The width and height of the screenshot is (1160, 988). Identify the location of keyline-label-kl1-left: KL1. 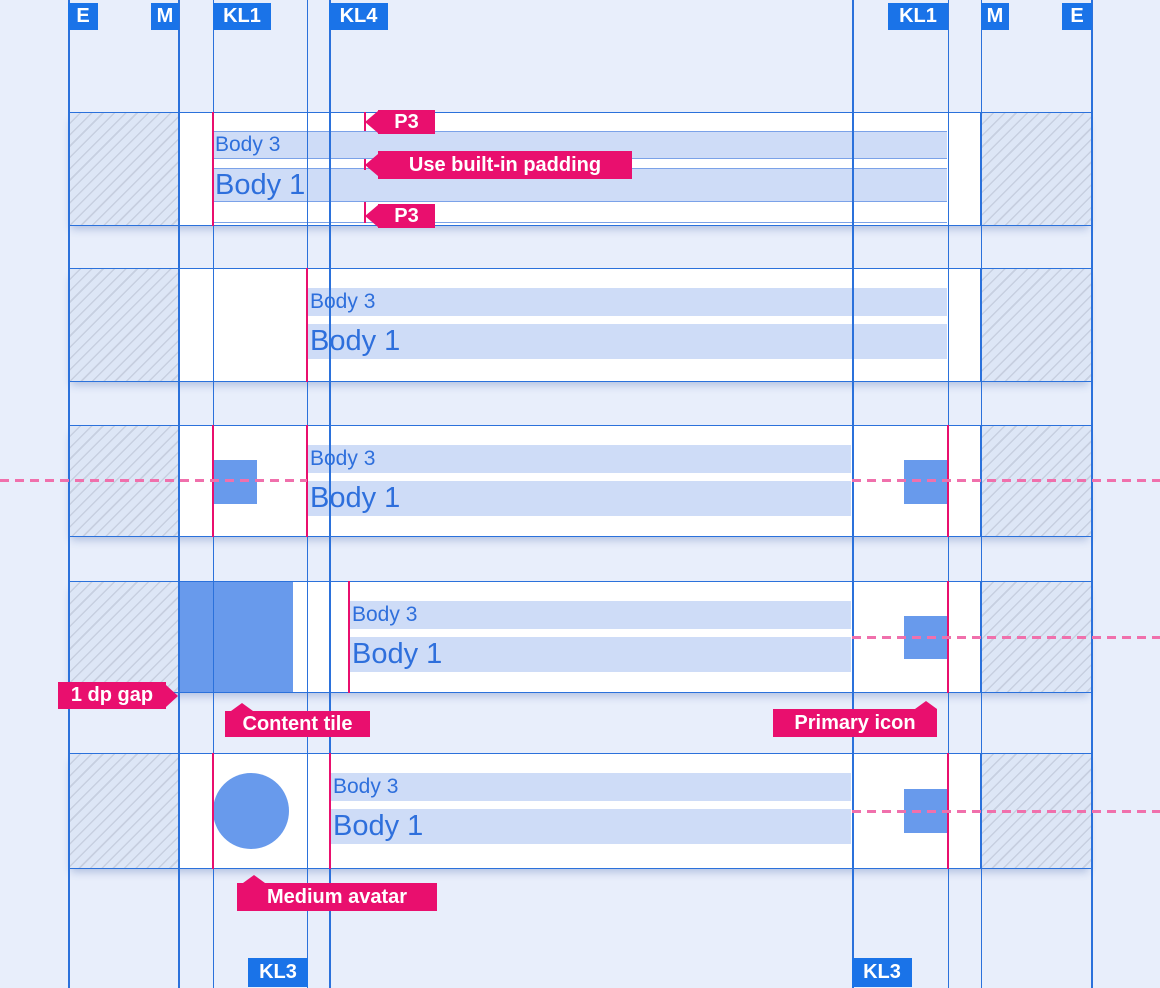
(242, 16).